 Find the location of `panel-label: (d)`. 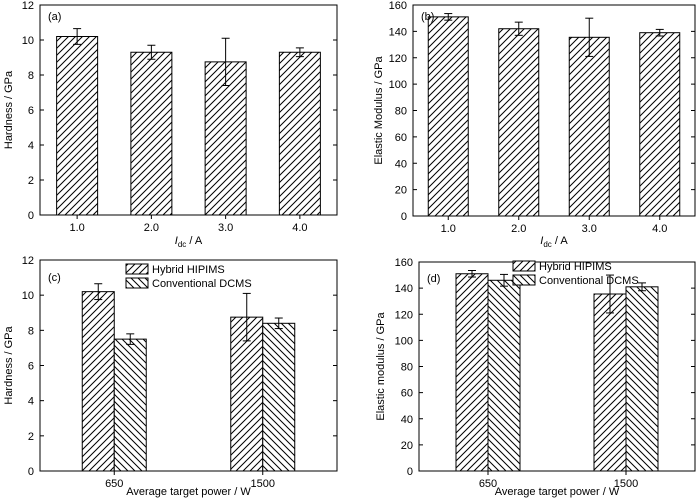

panel-label: (d) is located at coordinates (433, 279).